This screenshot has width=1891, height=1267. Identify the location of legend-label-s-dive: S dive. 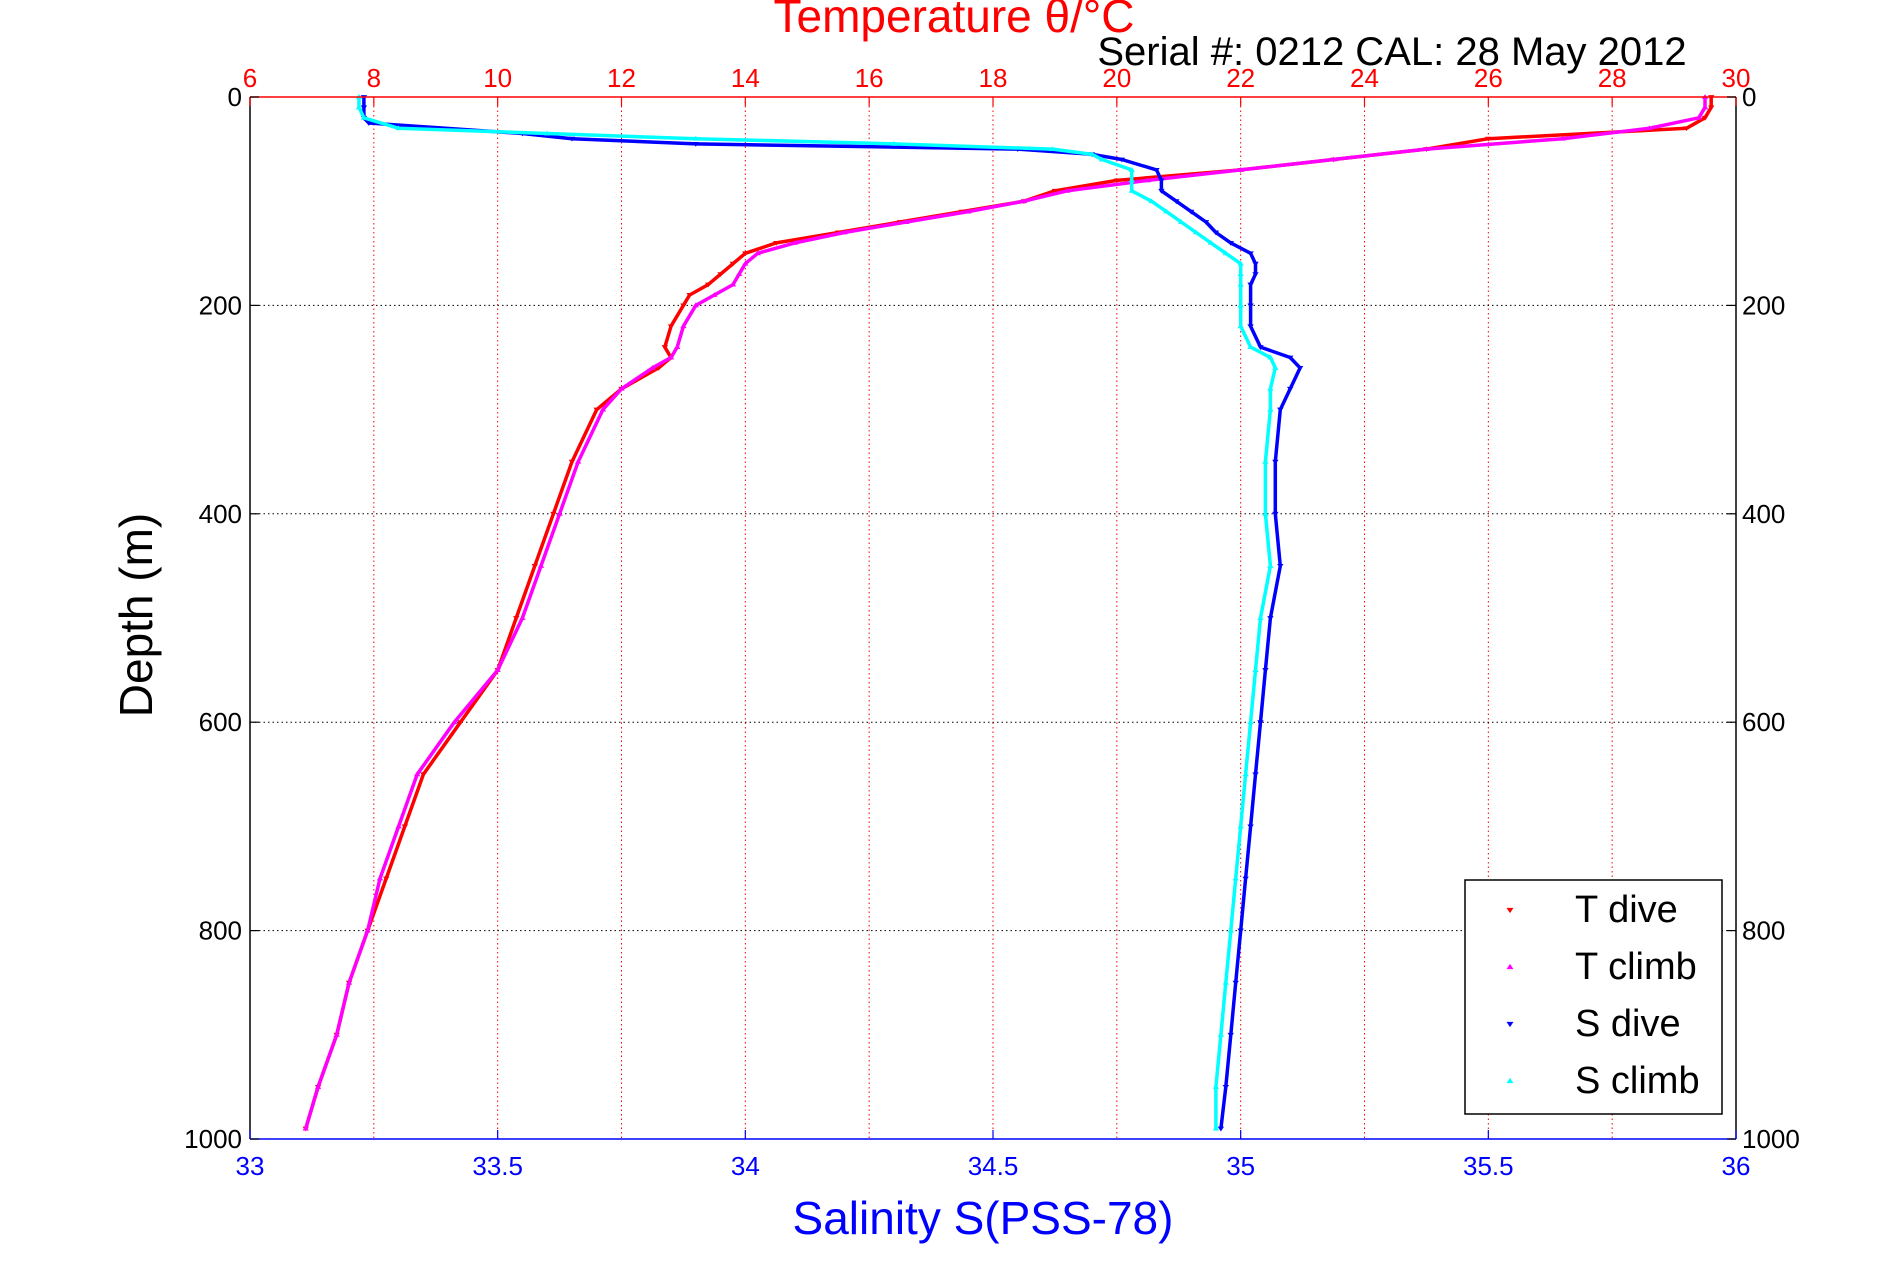
(1628, 1024).